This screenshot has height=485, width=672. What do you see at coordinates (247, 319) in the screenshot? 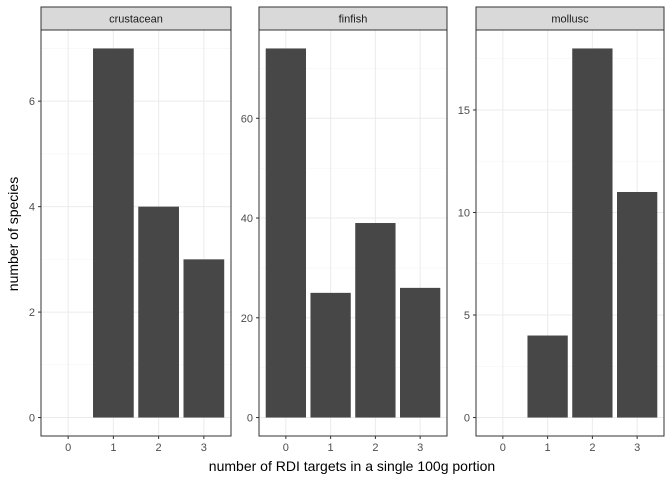
I see `y-tick-label: 20` at bounding box center [247, 319].